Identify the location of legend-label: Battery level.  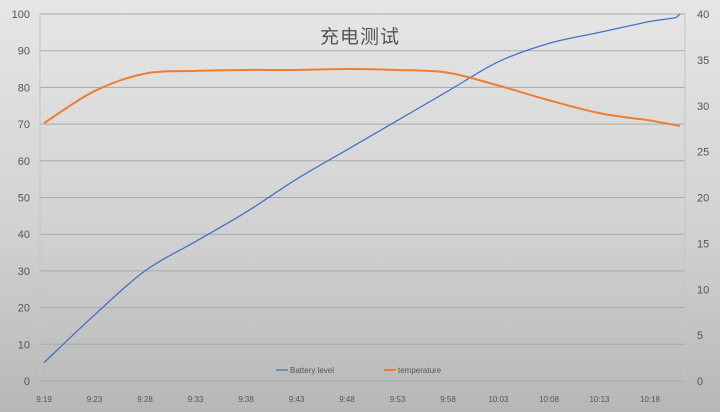
(312, 370).